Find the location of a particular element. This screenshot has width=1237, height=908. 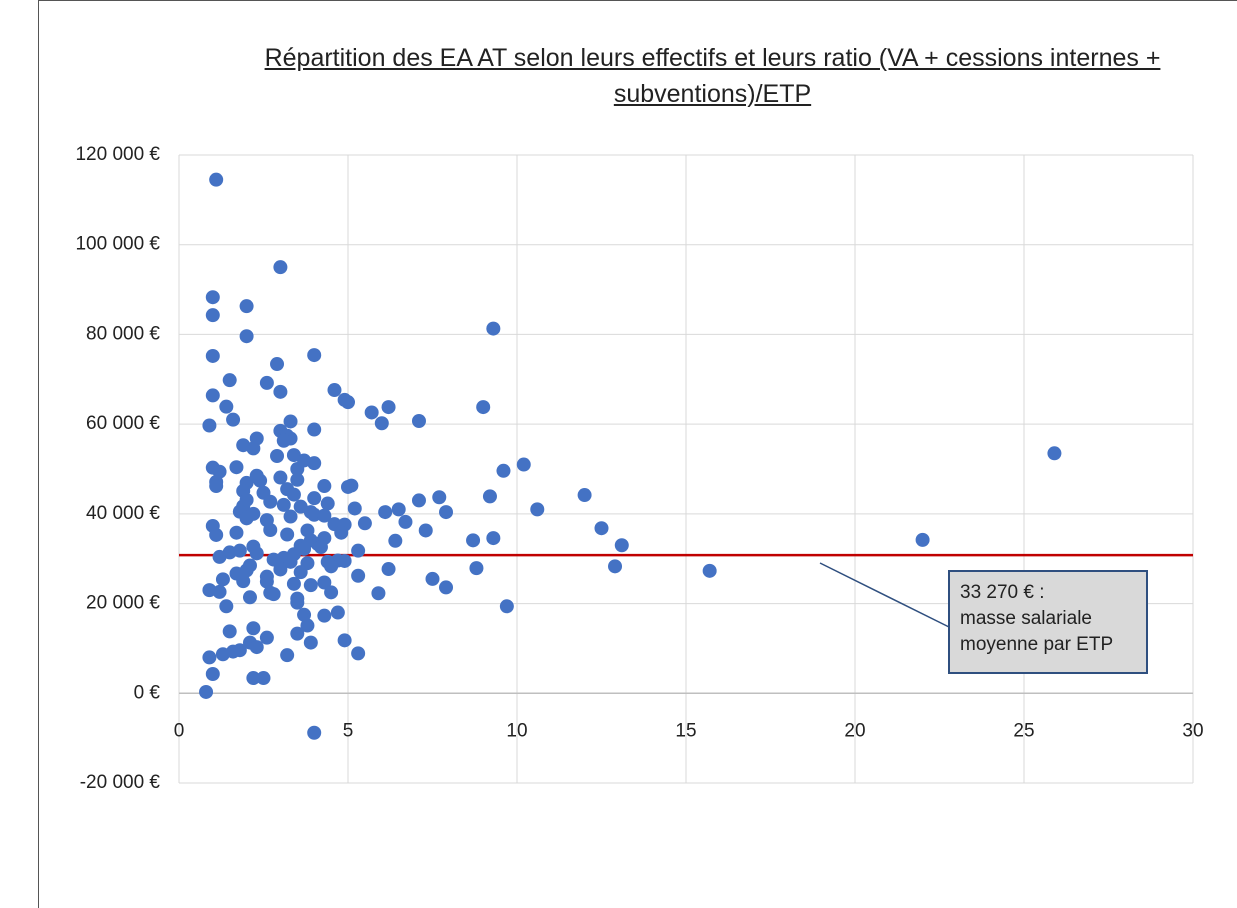

y-tick-label: 40 000 € is located at coordinates (123, 513).